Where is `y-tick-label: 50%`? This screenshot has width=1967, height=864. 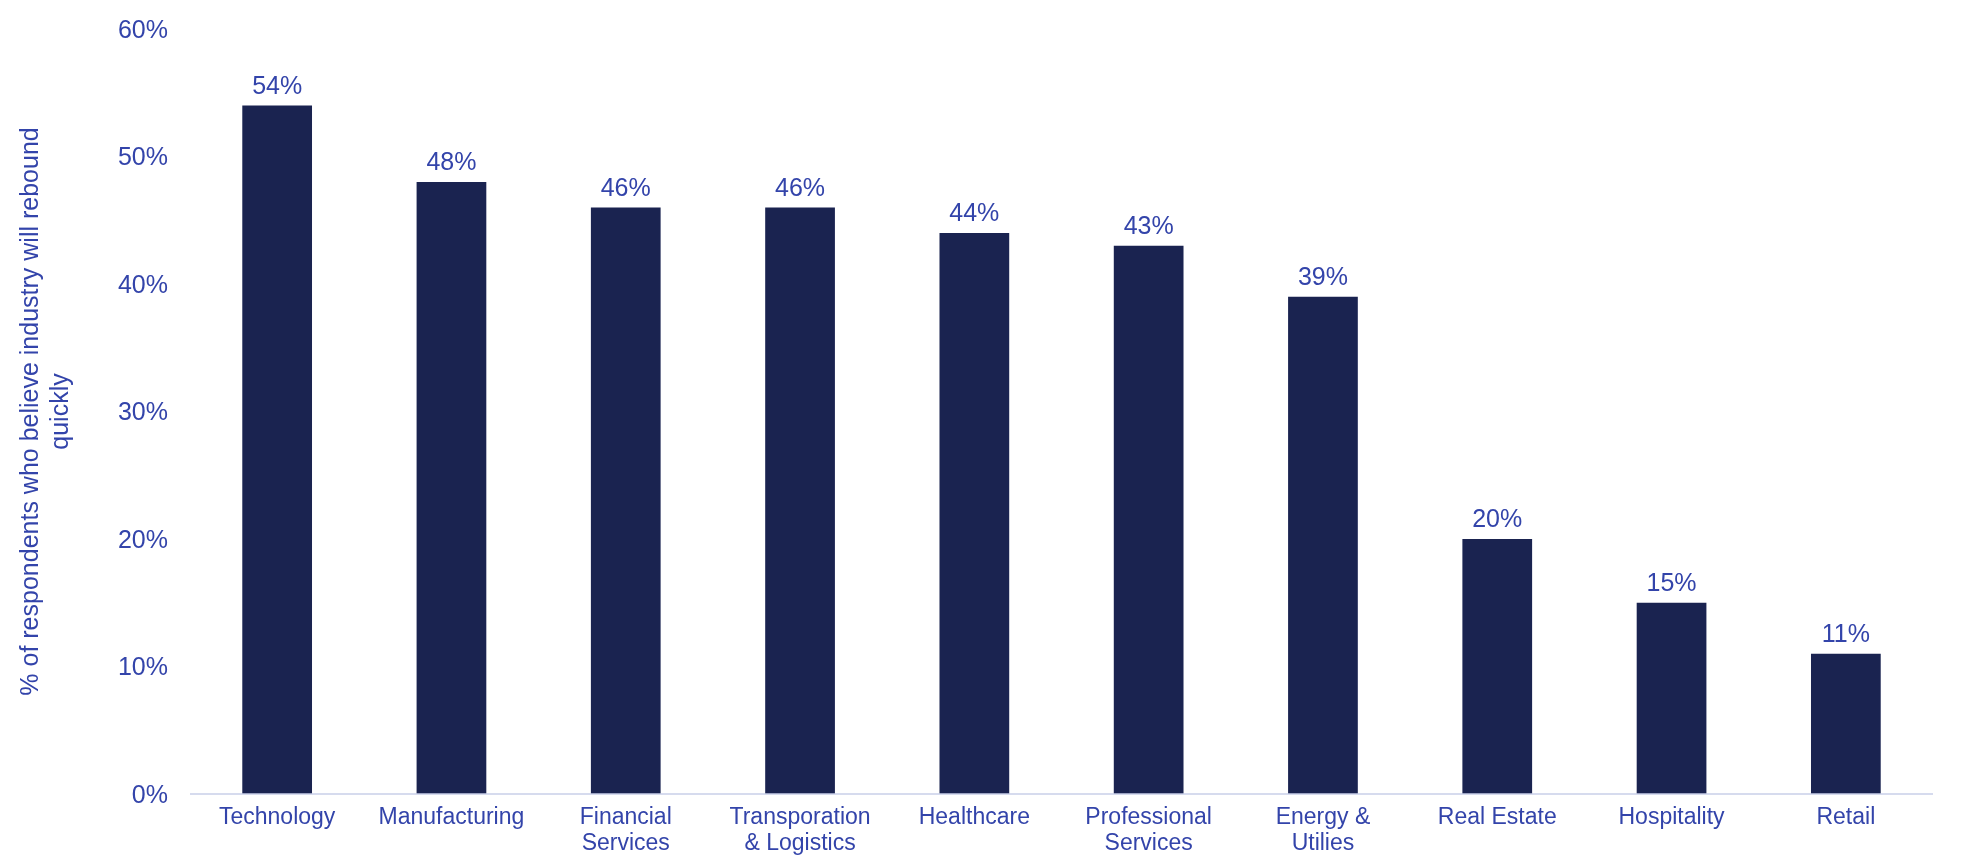
y-tick-label: 50% is located at coordinates (142, 156).